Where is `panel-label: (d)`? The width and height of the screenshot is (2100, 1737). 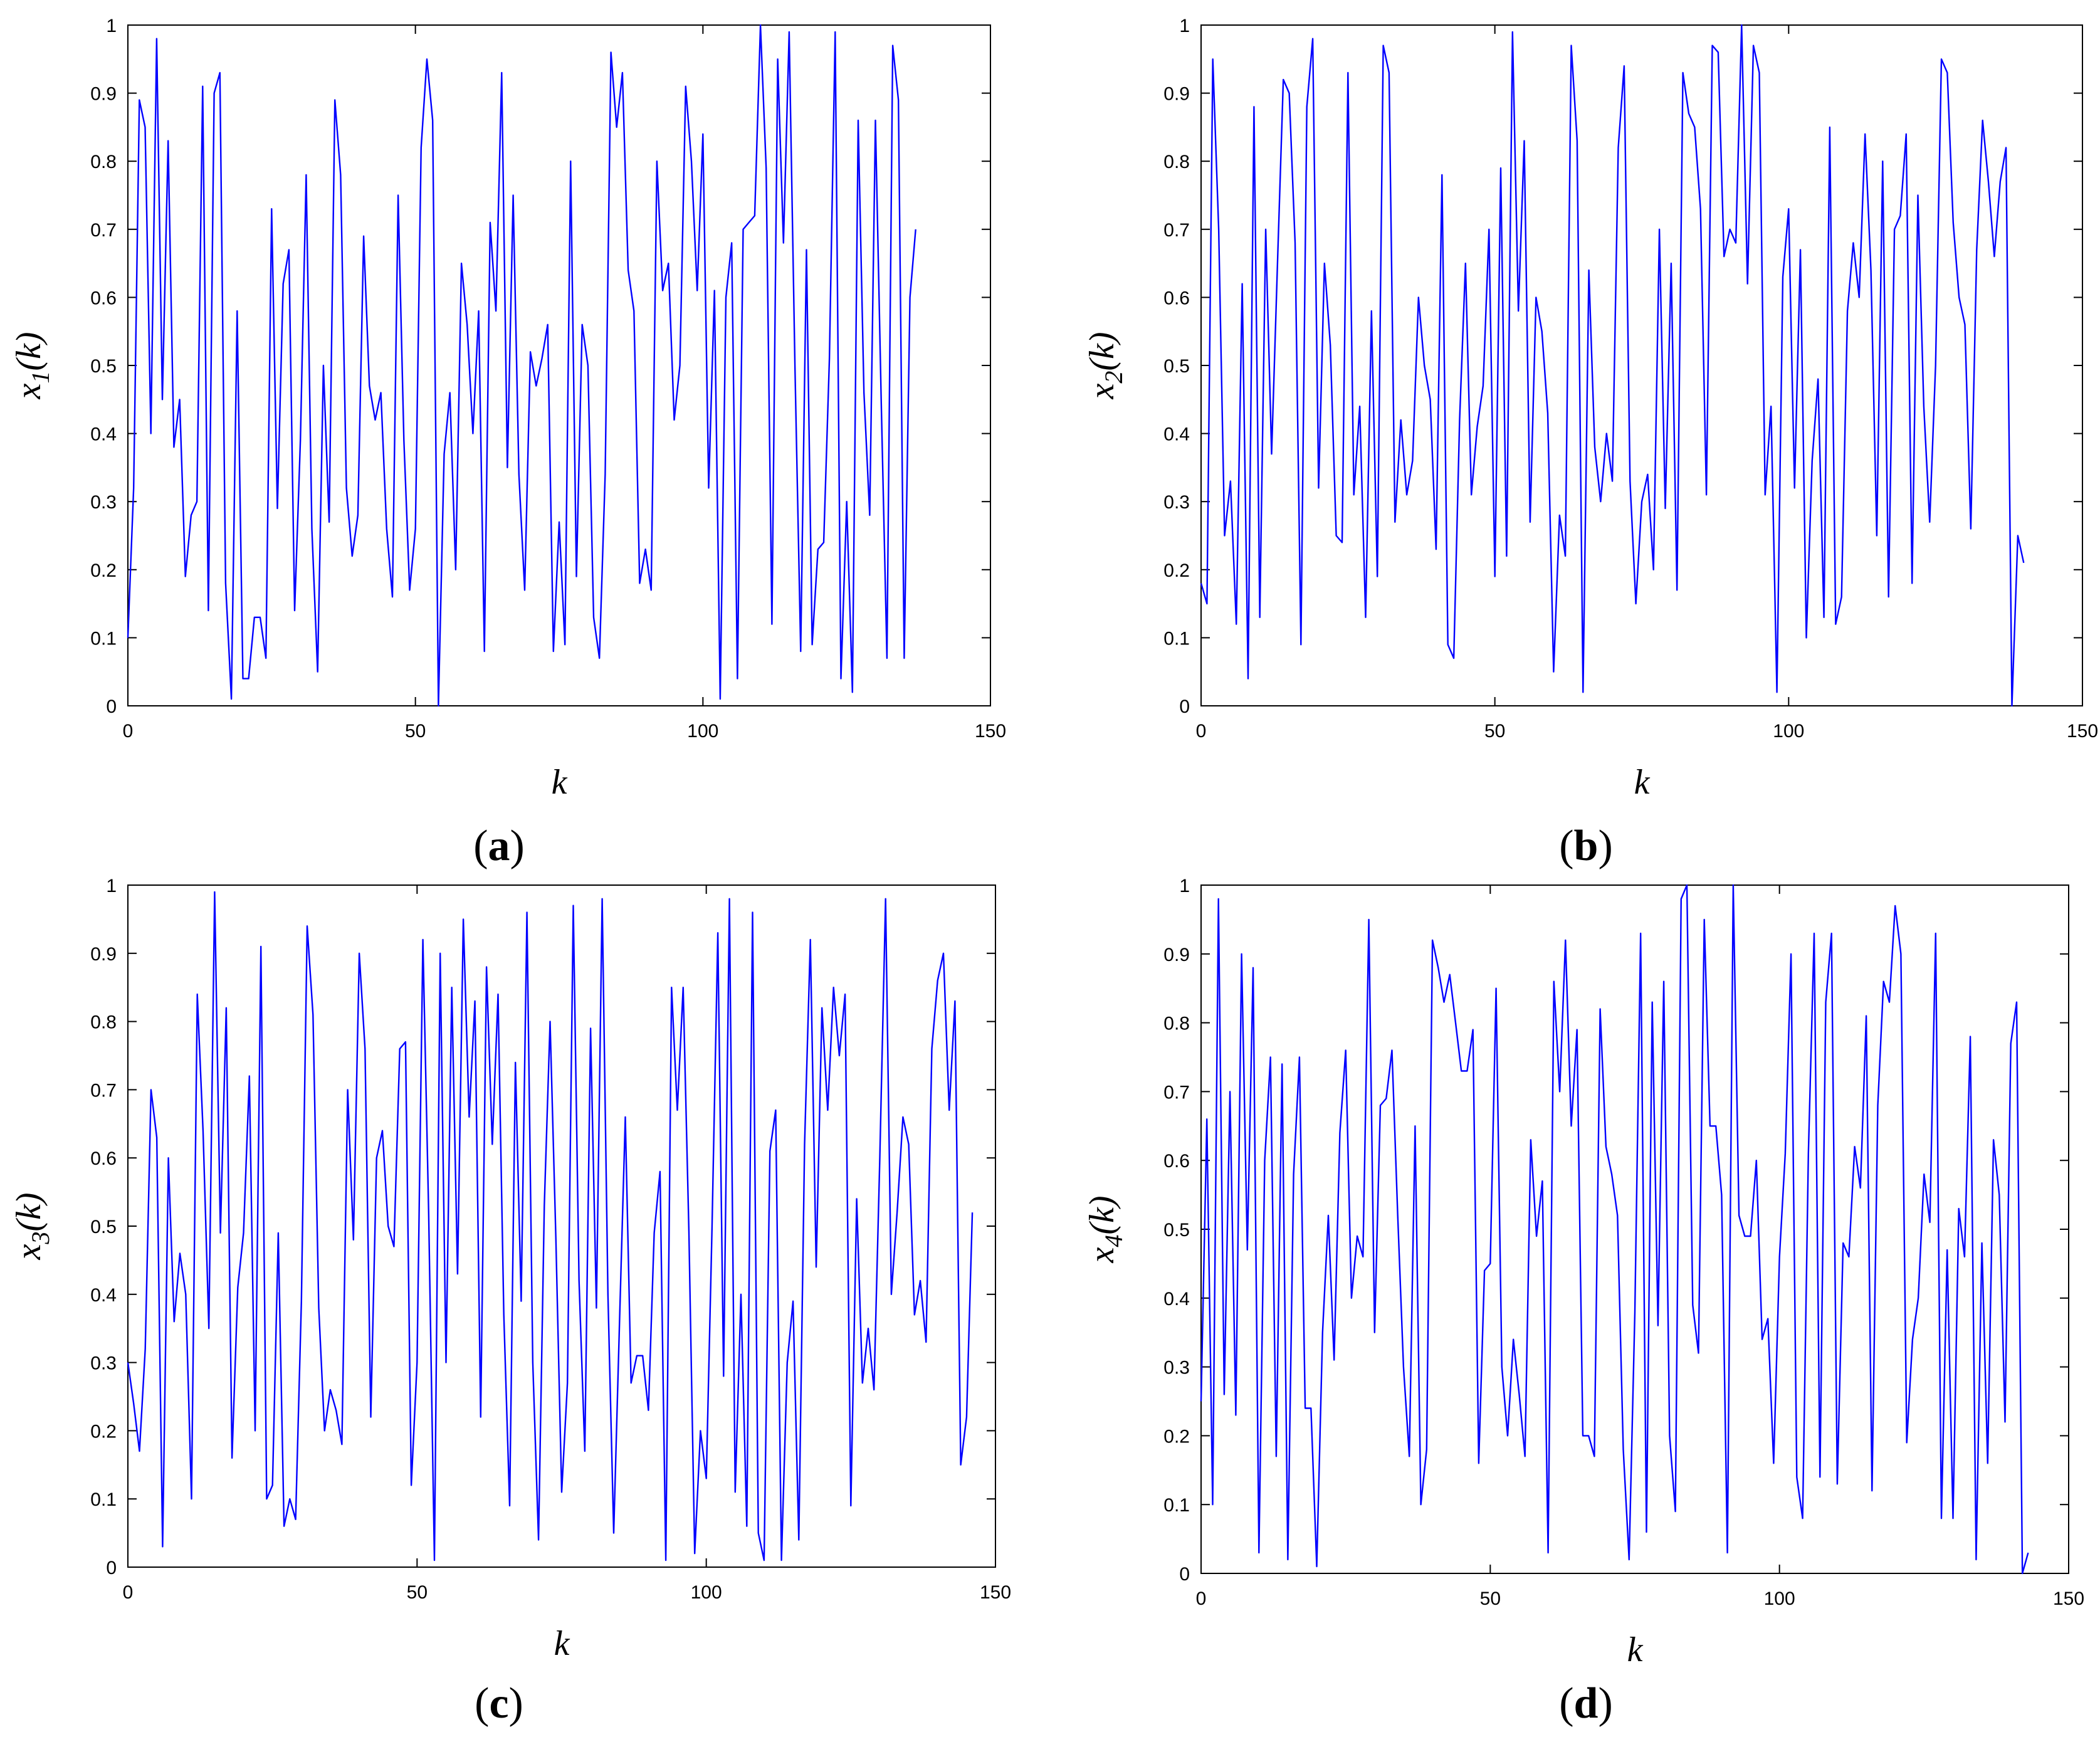
panel-label: (d) is located at coordinates (1586, 1703).